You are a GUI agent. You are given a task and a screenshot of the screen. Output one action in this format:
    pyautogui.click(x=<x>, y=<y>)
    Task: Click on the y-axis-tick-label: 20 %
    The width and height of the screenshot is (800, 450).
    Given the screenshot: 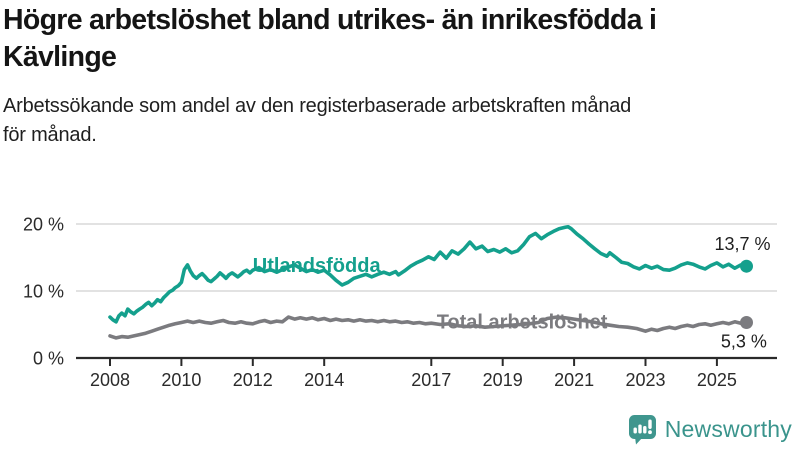 What is the action you would take?
    pyautogui.click(x=43, y=225)
    